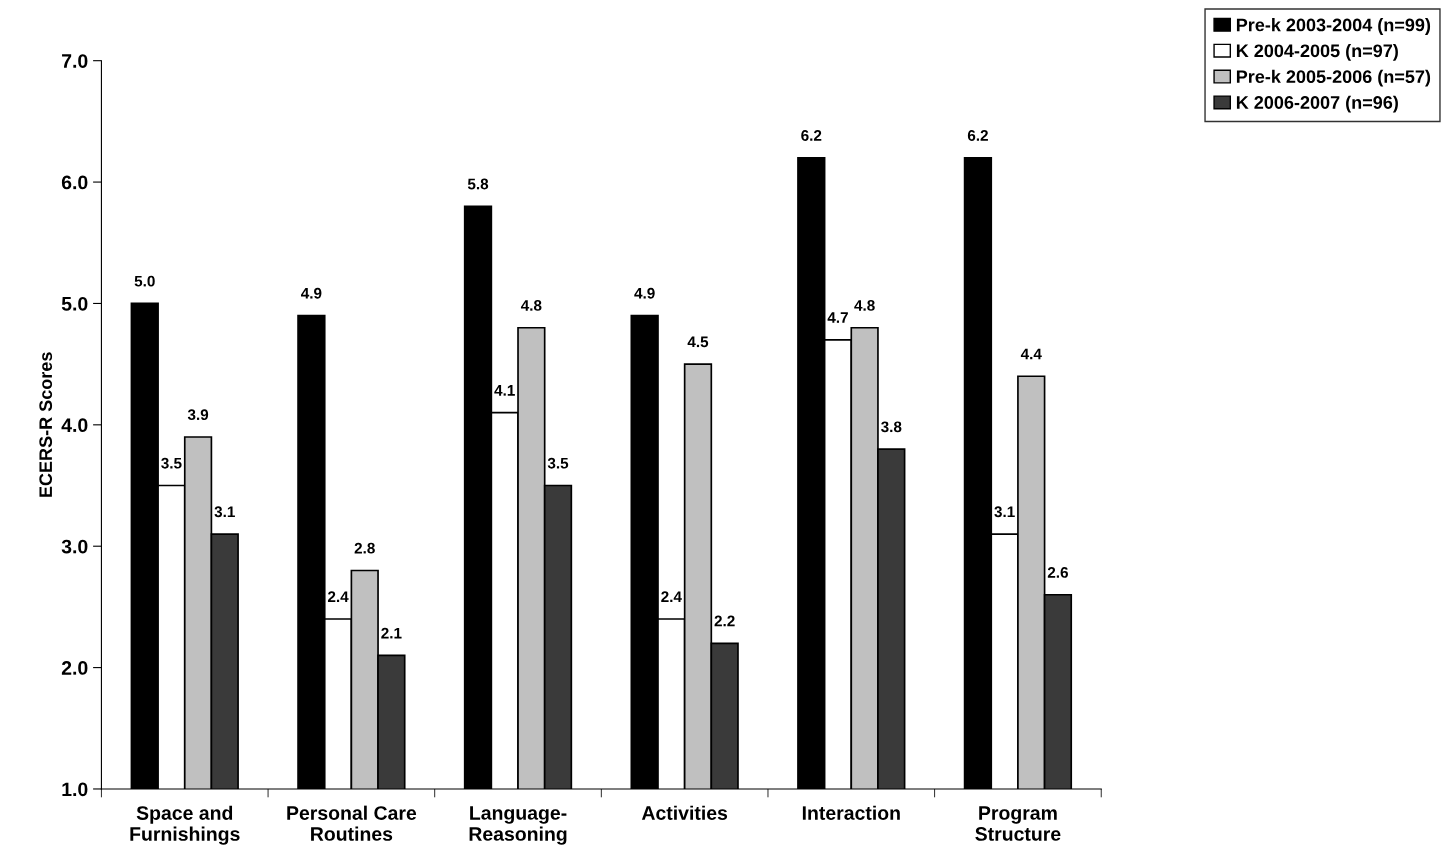  What do you see at coordinates (74, 303) in the screenshot?
I see `y-tick-label: 5.0` at bounding box center [74, 303].